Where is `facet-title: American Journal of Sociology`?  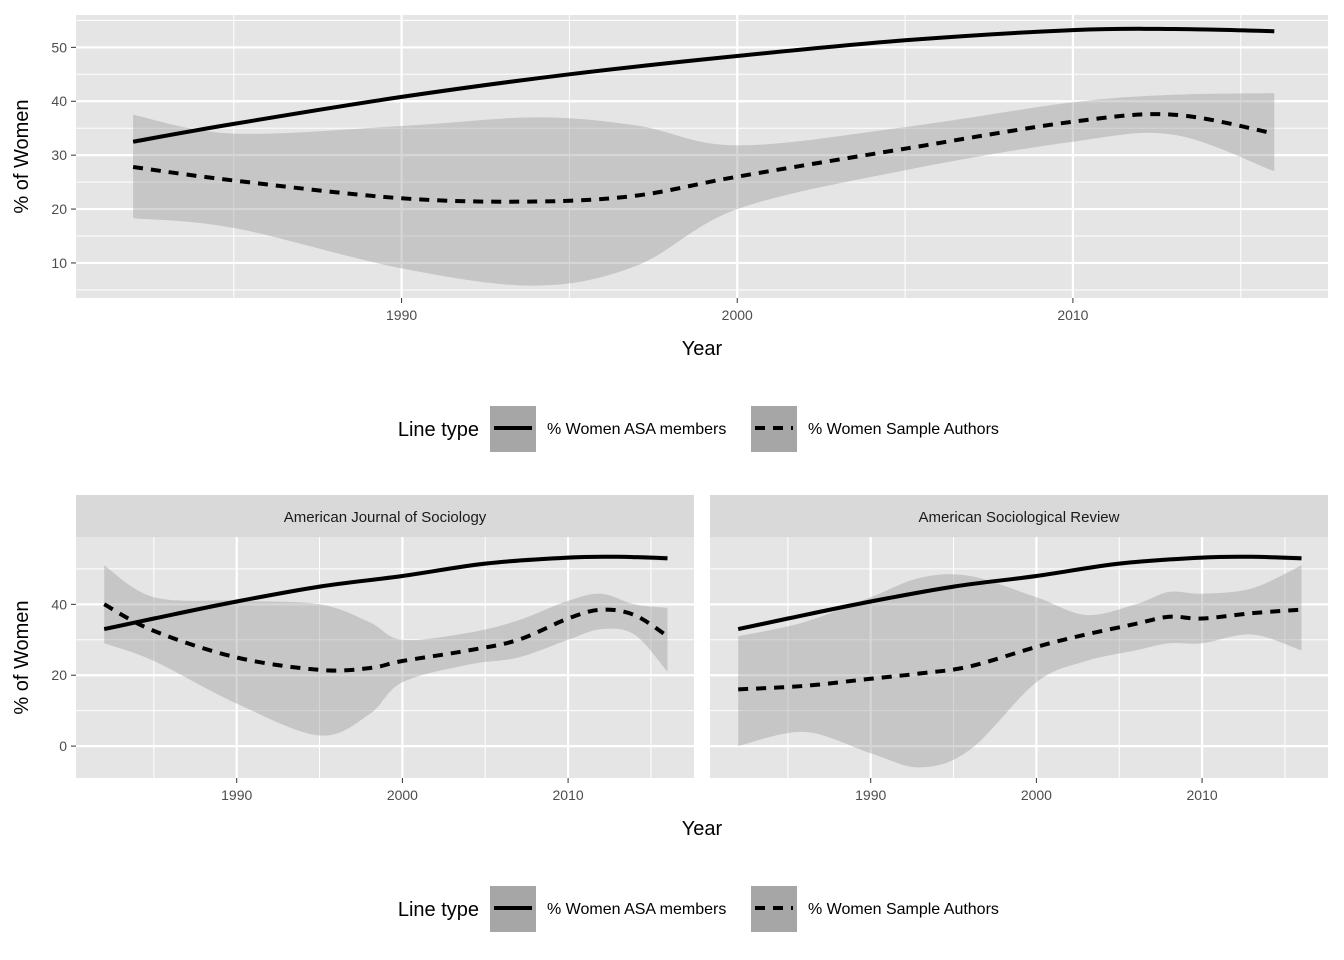
facet-title: American Journal of Sociology is located at coordinates (385, 517).